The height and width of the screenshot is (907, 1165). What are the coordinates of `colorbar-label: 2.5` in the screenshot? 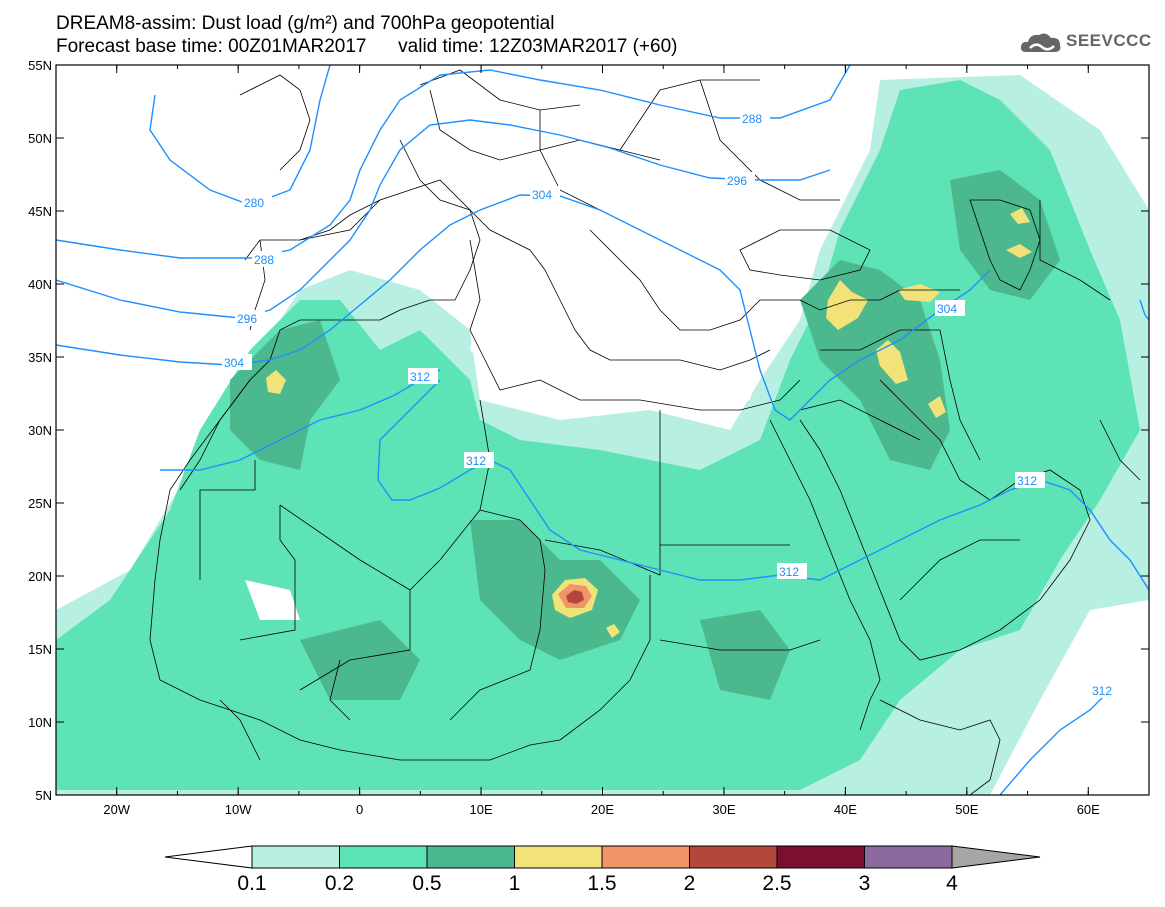 It's located at (777, 883).